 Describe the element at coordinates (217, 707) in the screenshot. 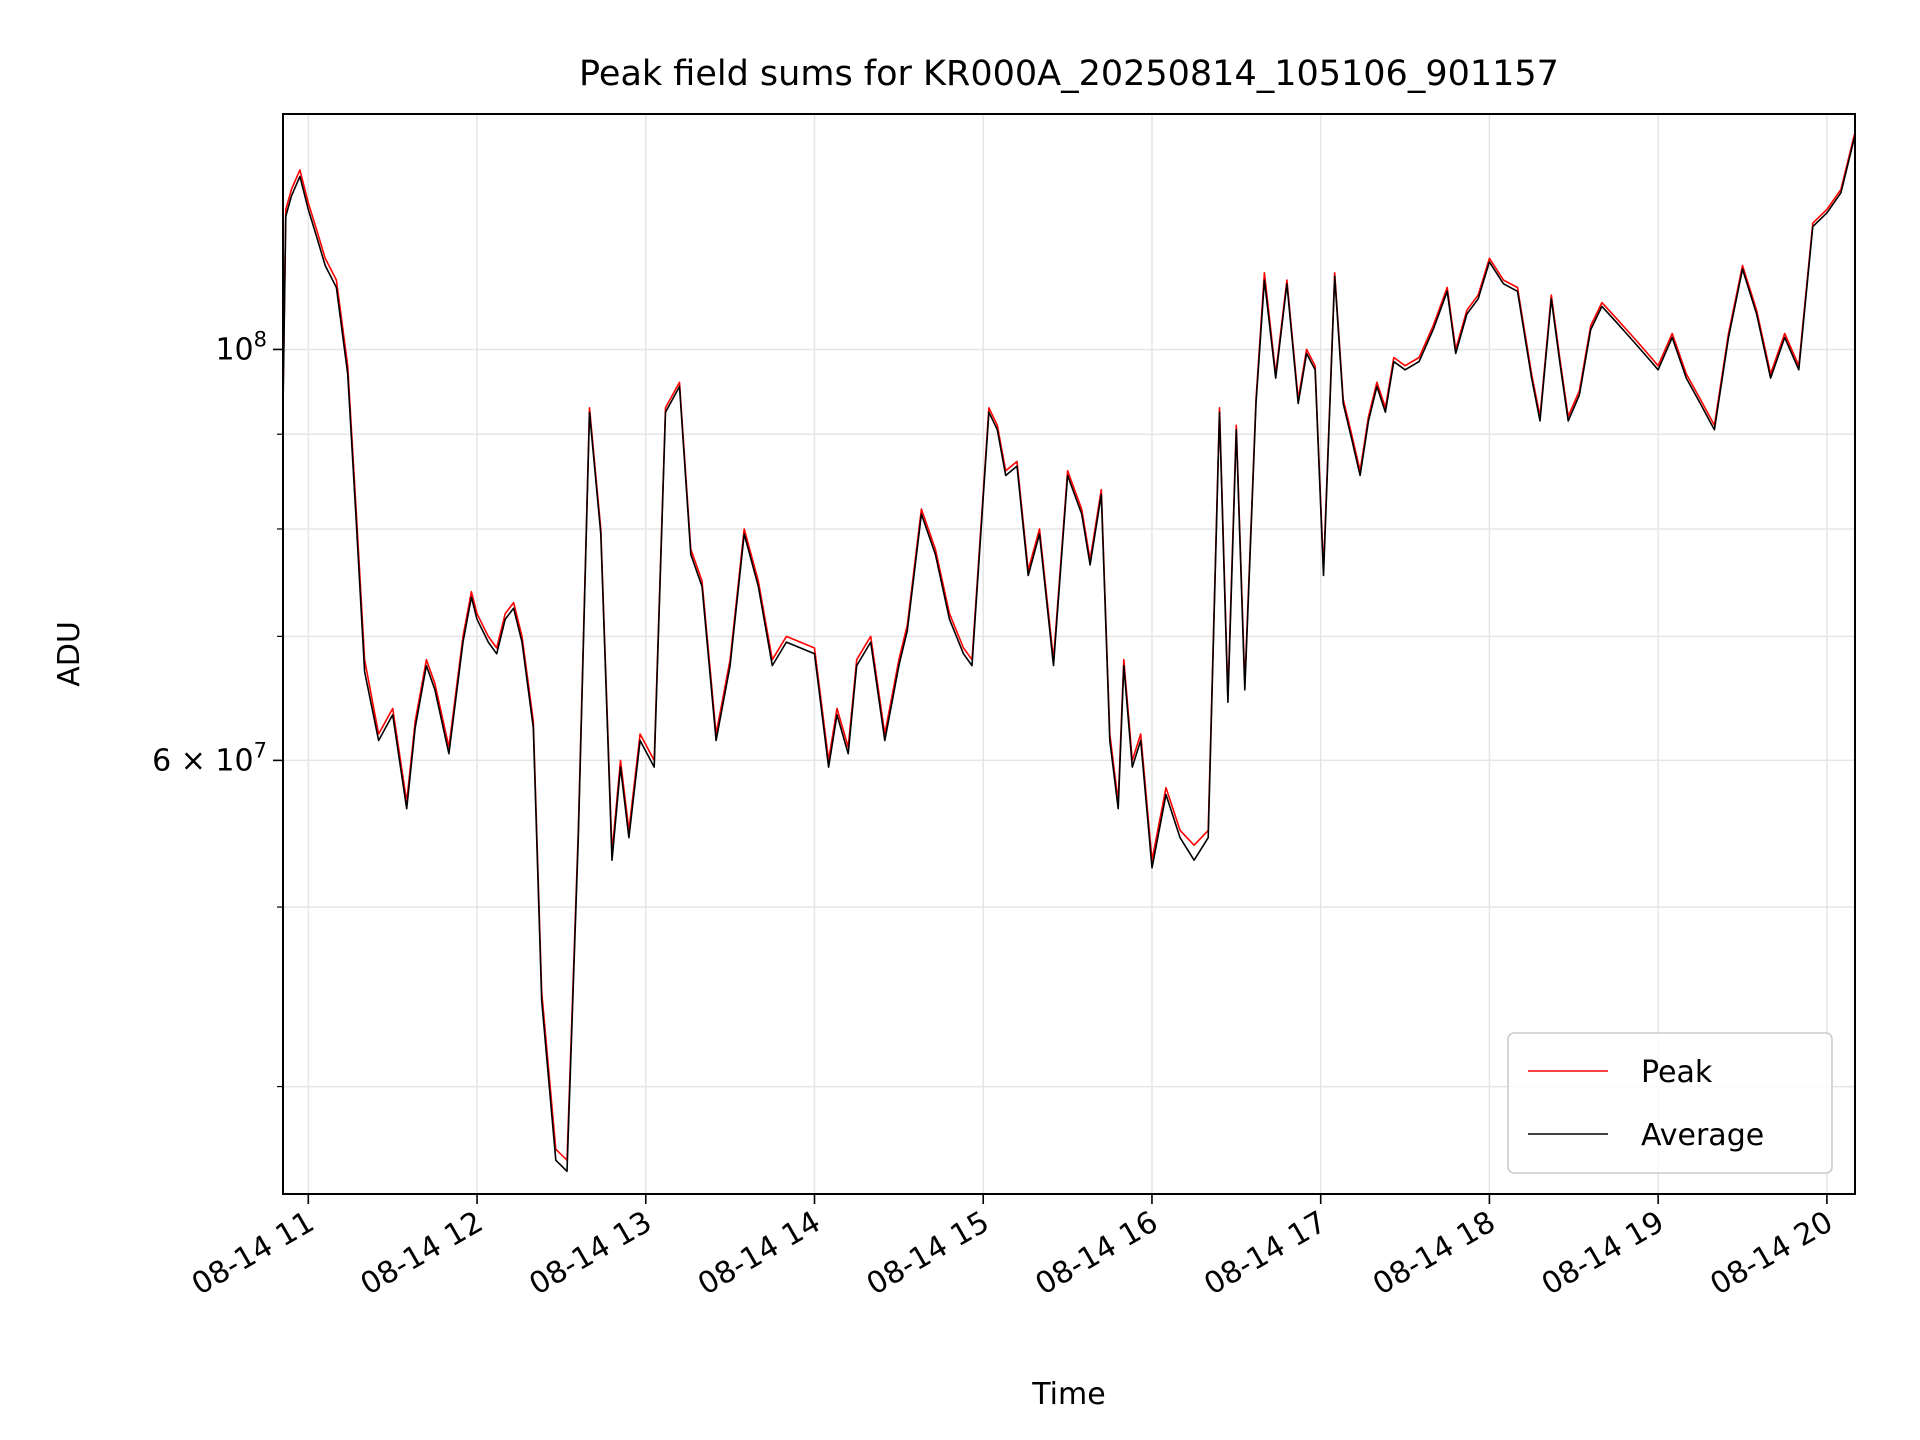

I see `y-axis: 6 × 107 108` at that location.